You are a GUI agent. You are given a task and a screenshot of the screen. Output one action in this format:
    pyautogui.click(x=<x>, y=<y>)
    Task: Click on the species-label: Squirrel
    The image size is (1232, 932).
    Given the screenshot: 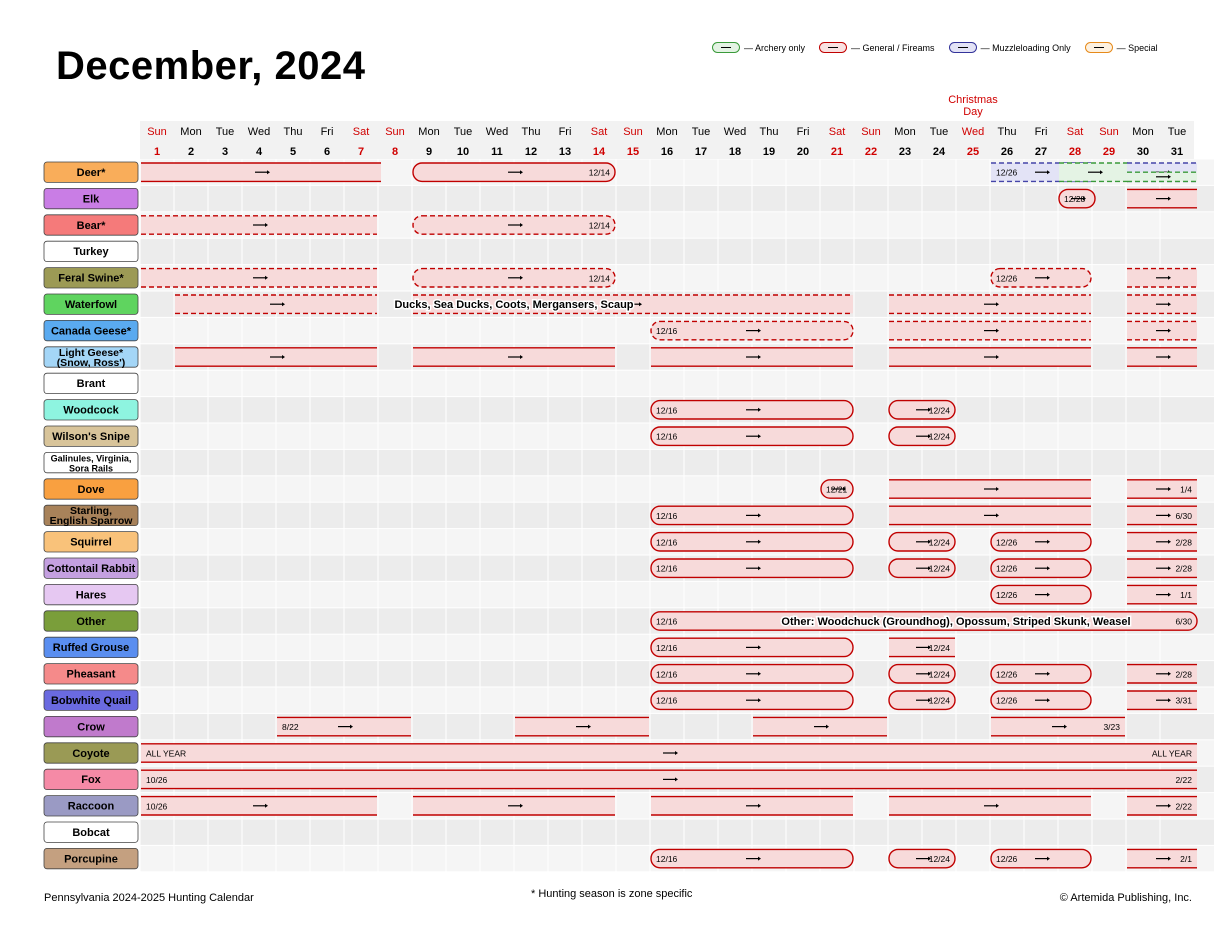 What is the action you would take?
    pyautogui.click(x=91, y=543)
    